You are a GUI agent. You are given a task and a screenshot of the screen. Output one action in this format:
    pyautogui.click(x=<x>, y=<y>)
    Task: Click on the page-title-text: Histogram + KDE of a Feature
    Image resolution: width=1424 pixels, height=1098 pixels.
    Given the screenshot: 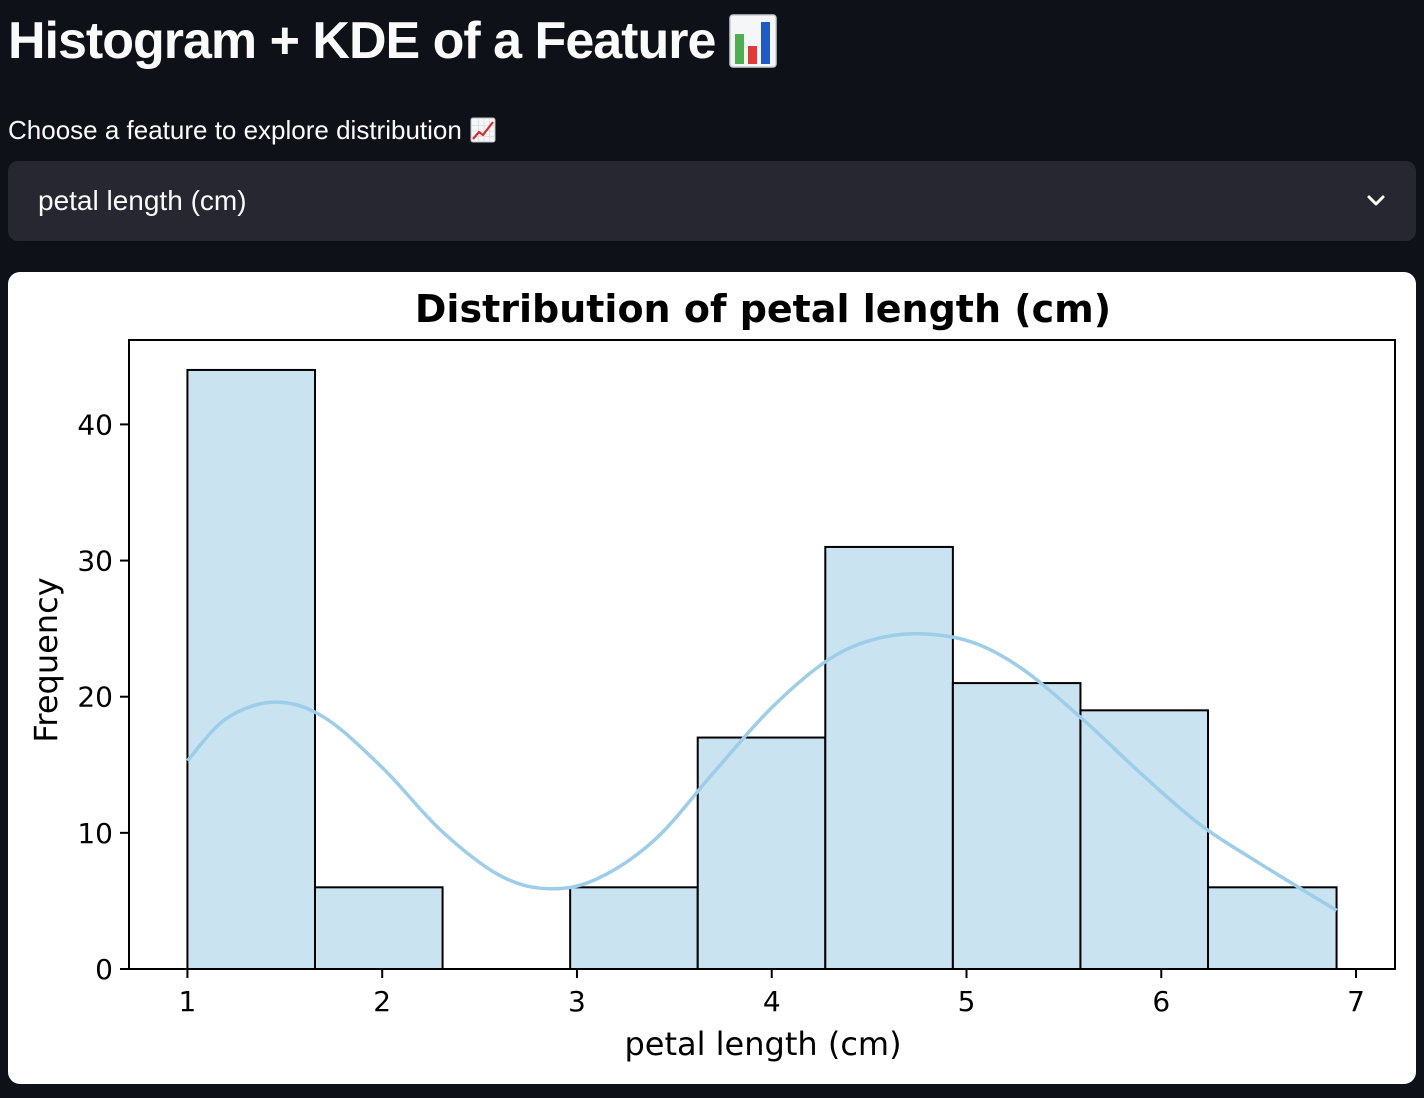 What is the action you would take?
    pyautogui.click(x=362, y=41)
    